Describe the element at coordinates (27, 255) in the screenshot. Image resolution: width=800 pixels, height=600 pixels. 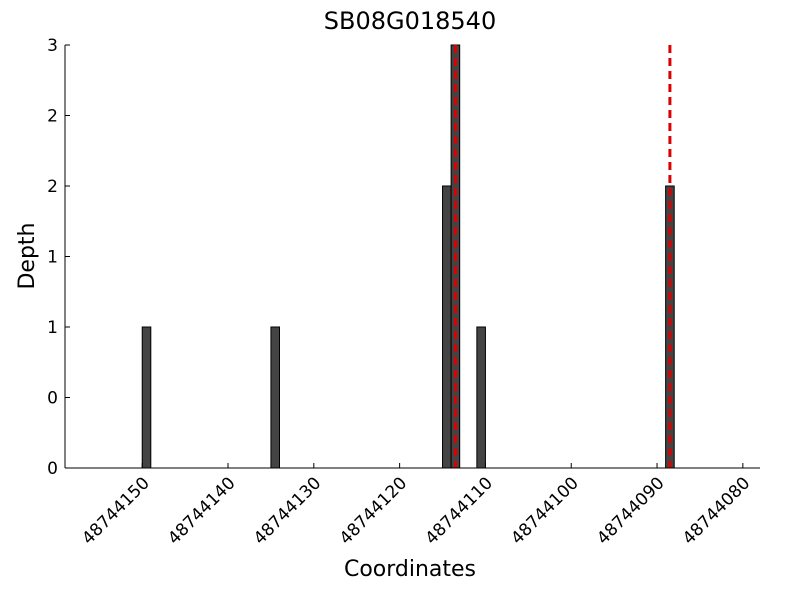
I see `y-axis-label: Depth` at that location.